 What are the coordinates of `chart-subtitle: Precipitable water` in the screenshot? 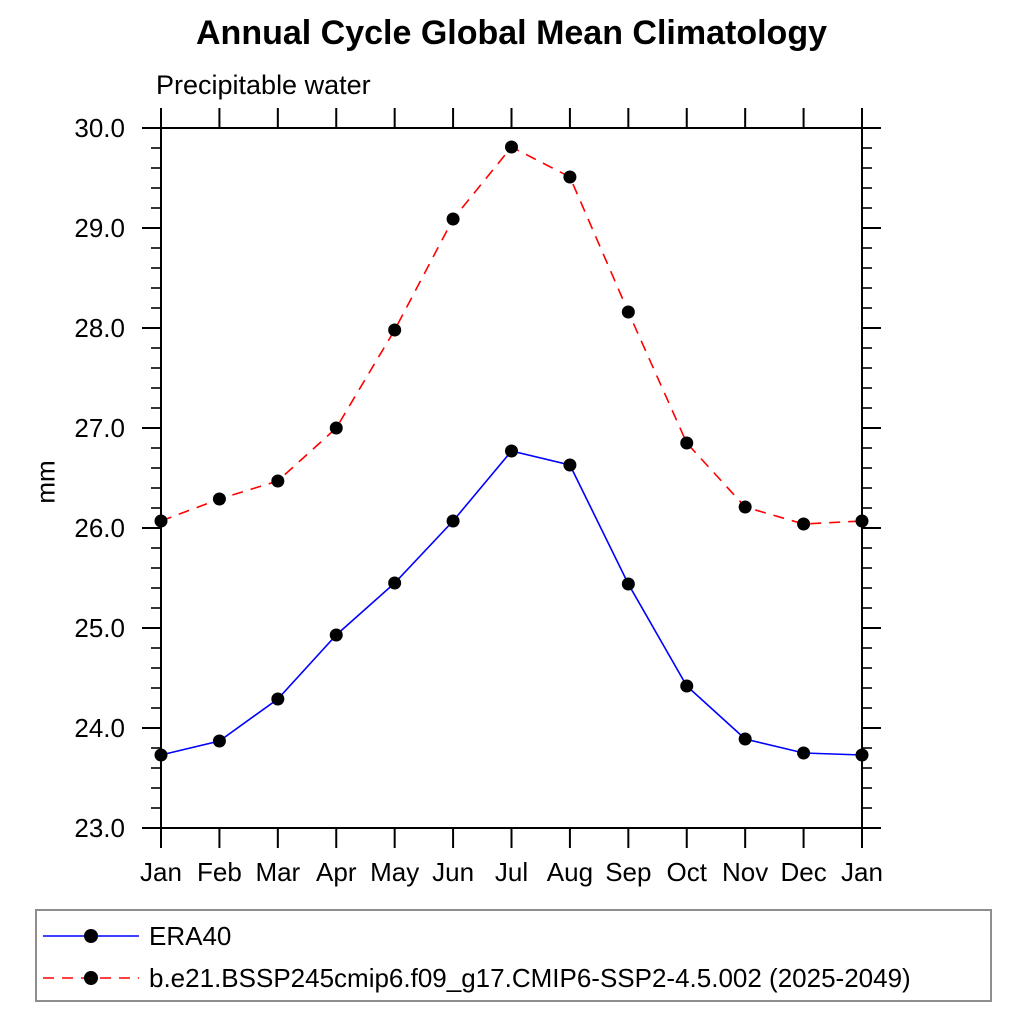 It's located at (263, 85).